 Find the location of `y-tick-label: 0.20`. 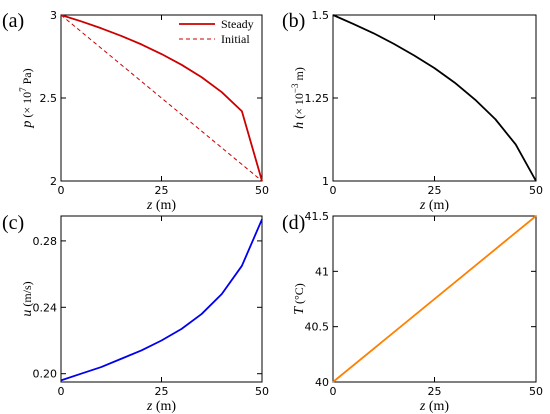

y-tick-label: 0.20 is located at coordinates (45, 374).